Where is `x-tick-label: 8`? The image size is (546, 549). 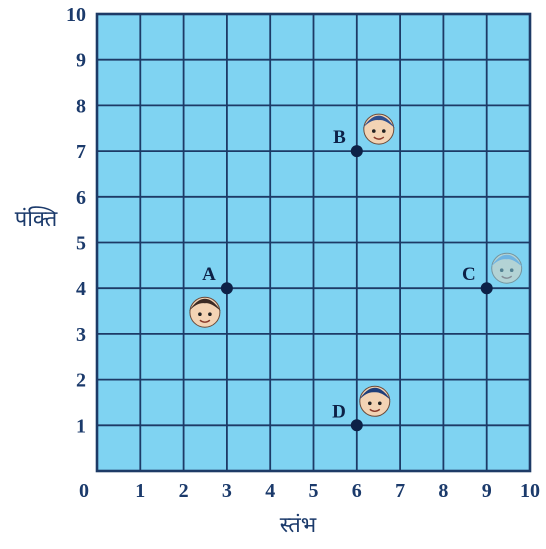 x-tick-label: 8 is located at coordinates (443, 491).